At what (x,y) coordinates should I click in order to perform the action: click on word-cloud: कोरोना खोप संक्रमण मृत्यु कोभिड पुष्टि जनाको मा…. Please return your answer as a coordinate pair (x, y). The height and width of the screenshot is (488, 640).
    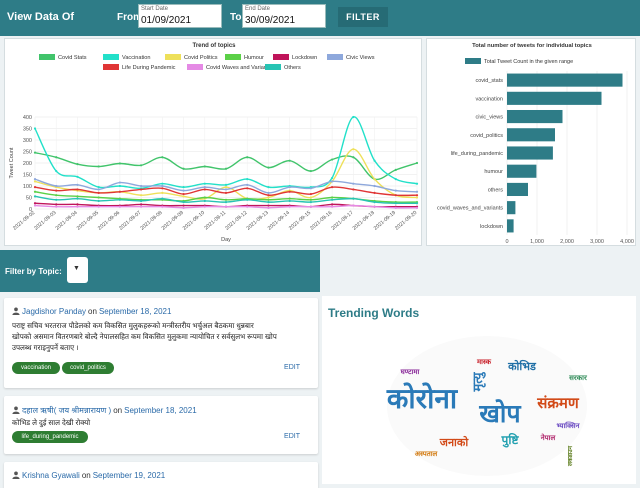
    Looking at the image, I should click on (487, 406).